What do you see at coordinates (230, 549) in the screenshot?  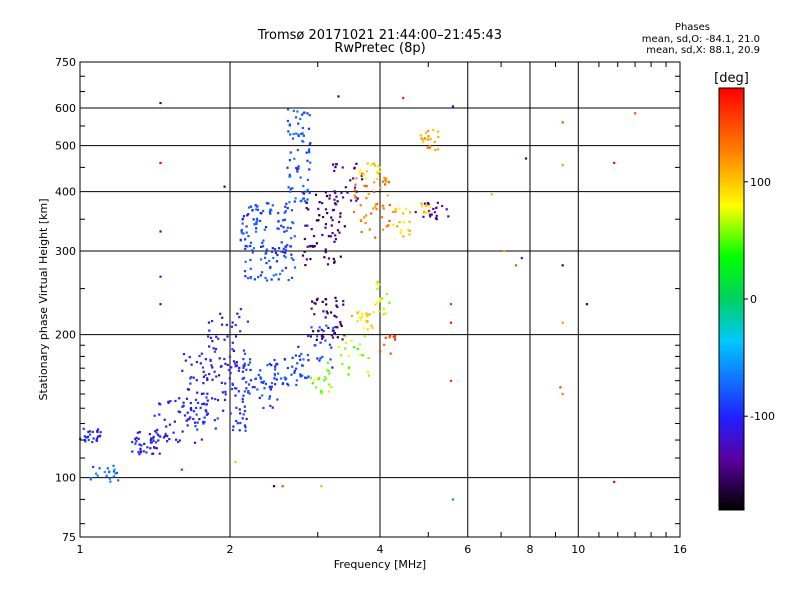 I see `x-tick-label: 2` at bounding box center [230, 549].